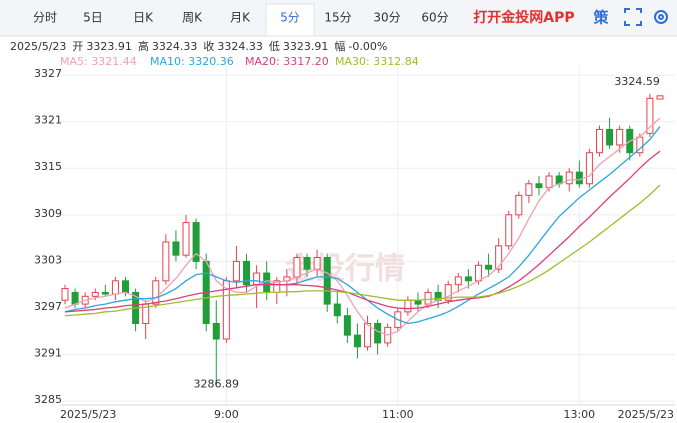 Image resolution: width=677 pixels, height=423 pixels. I want to click on info-label: 低, so click(274, 46).